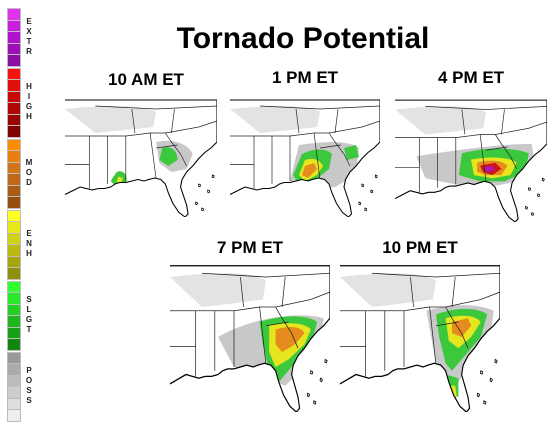 This screenshot has height=428, width=556. What do you see at coordinates (29, 36) in the screenshot?
I see `legend-category-label: E X T R` at bounding box center [29, 36].